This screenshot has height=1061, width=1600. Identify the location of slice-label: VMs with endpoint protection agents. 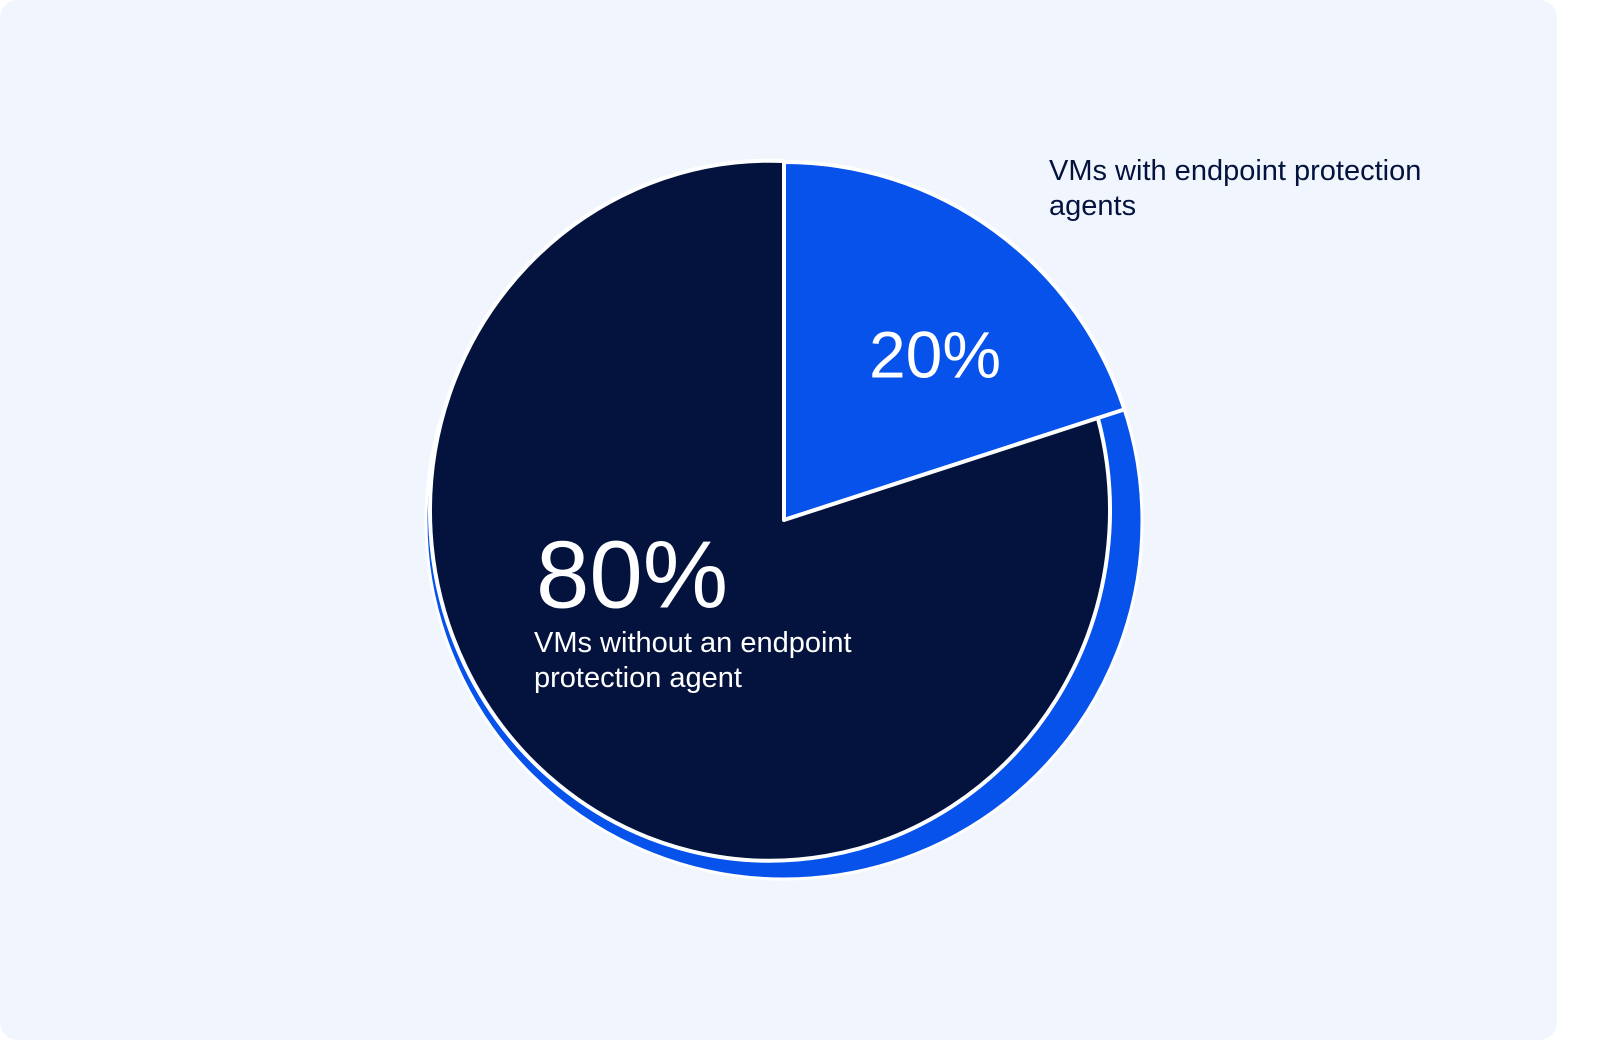
(1235, 188).